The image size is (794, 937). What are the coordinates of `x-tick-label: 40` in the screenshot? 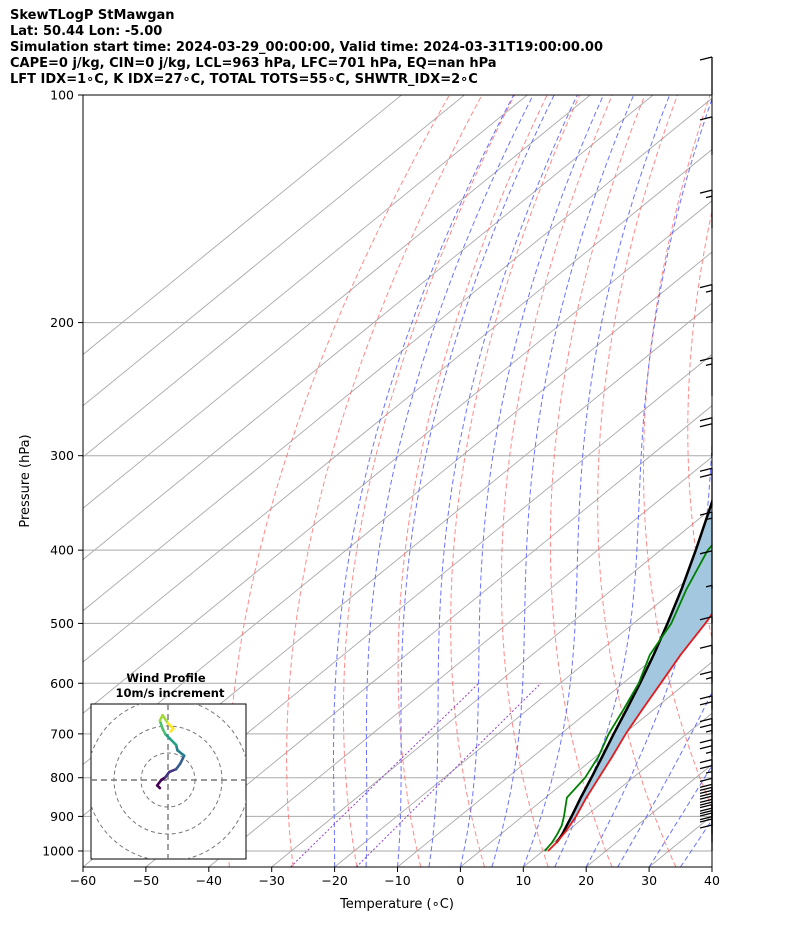 It's located at (712, 880).